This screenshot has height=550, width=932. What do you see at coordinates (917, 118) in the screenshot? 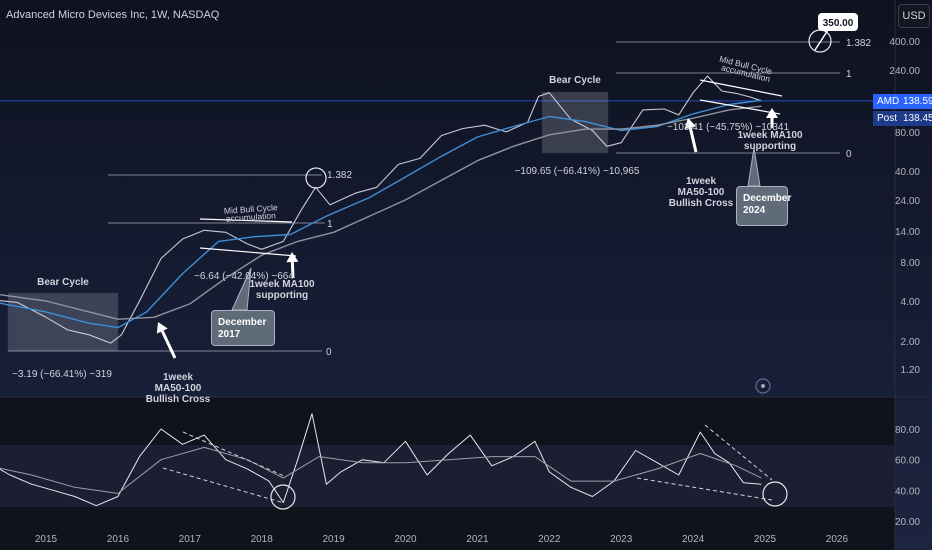
I see `price-tag-value: 138.45` at bounding box center [917, 118].